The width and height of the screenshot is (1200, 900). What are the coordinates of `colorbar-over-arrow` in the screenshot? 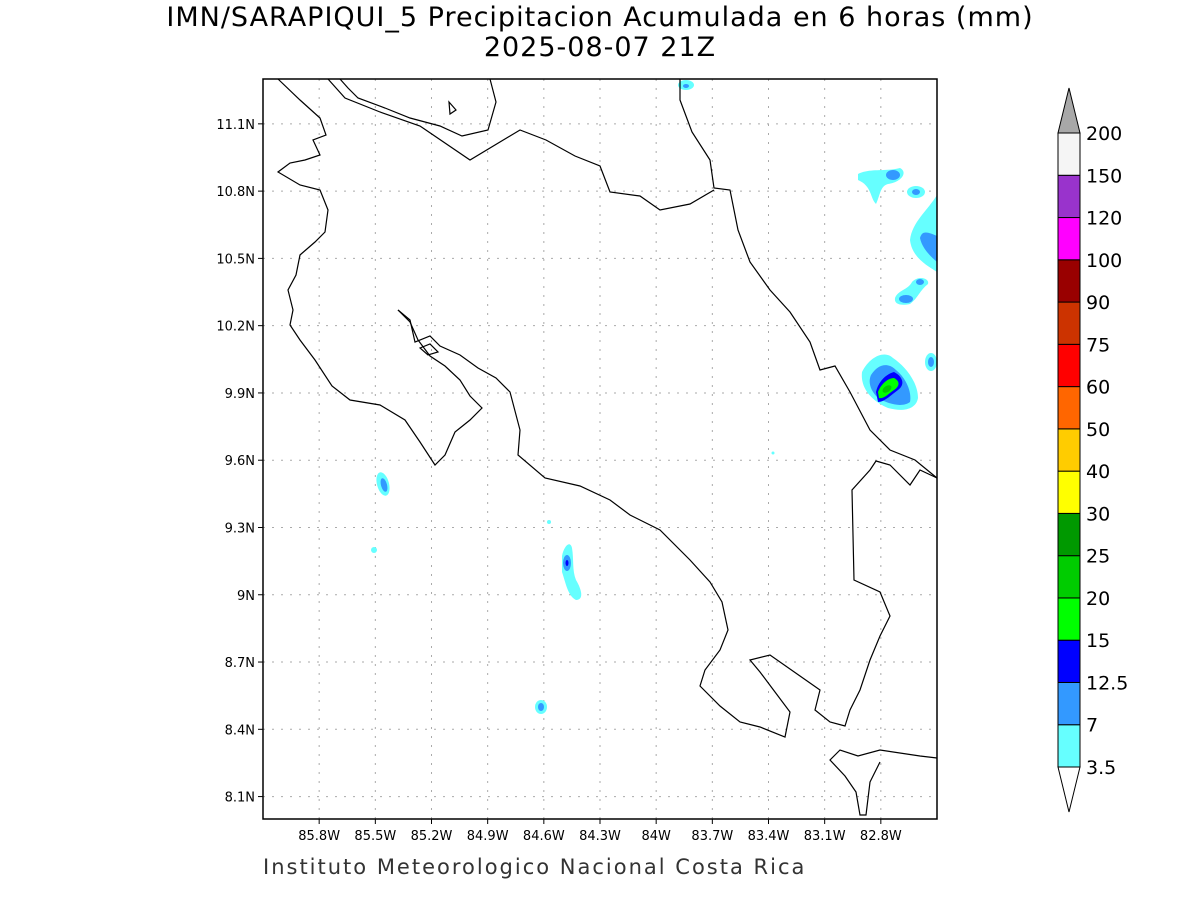 It's located at (1069, 110).